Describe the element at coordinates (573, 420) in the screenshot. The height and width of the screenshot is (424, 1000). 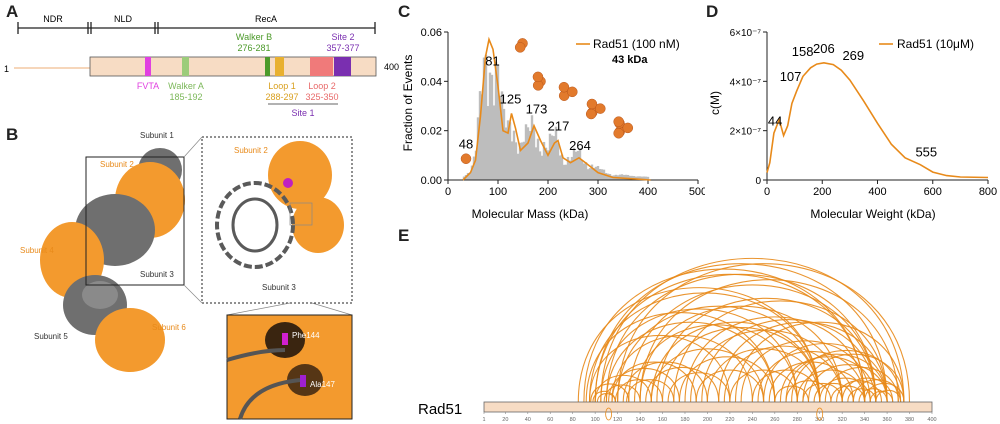
I see `e-tick-label: 80` at that location.